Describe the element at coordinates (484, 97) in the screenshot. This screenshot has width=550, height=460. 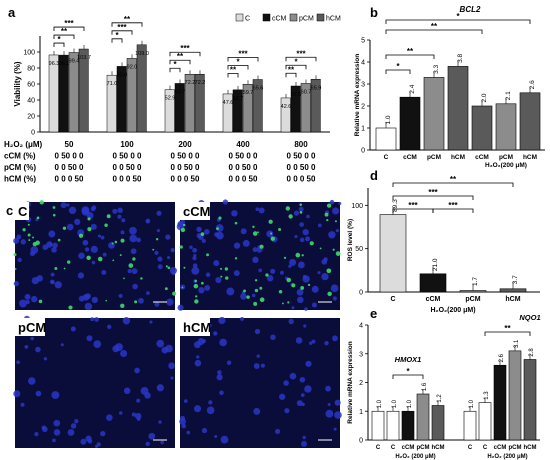
I see `data-label: 2.0` at that location.